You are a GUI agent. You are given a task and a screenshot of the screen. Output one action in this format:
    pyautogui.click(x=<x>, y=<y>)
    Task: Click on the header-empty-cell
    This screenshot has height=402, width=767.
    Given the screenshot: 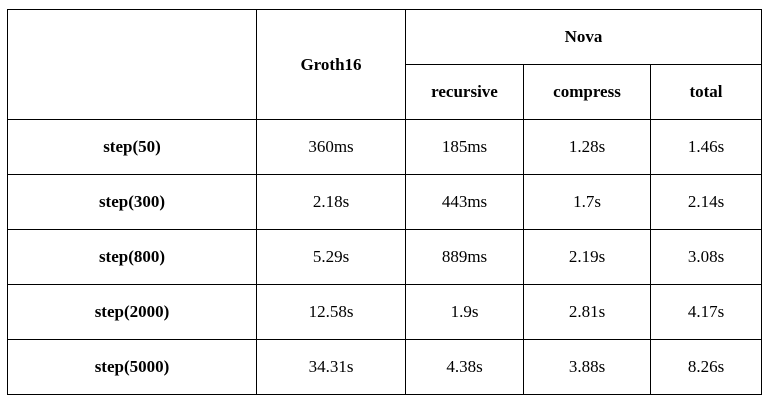 What is the action you would take?
    pyautogui.click(x=132, y=64)
    